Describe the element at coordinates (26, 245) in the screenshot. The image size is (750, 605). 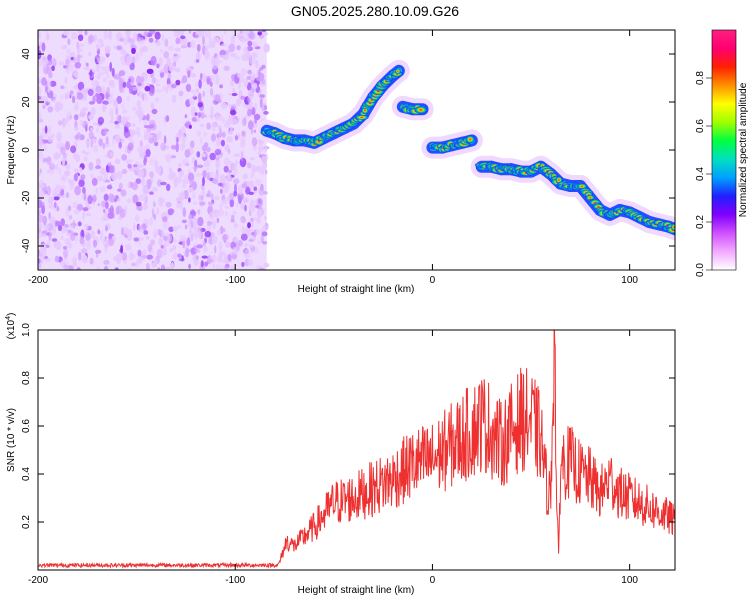
I see `heatmap-ytick-label: -40` at that location.